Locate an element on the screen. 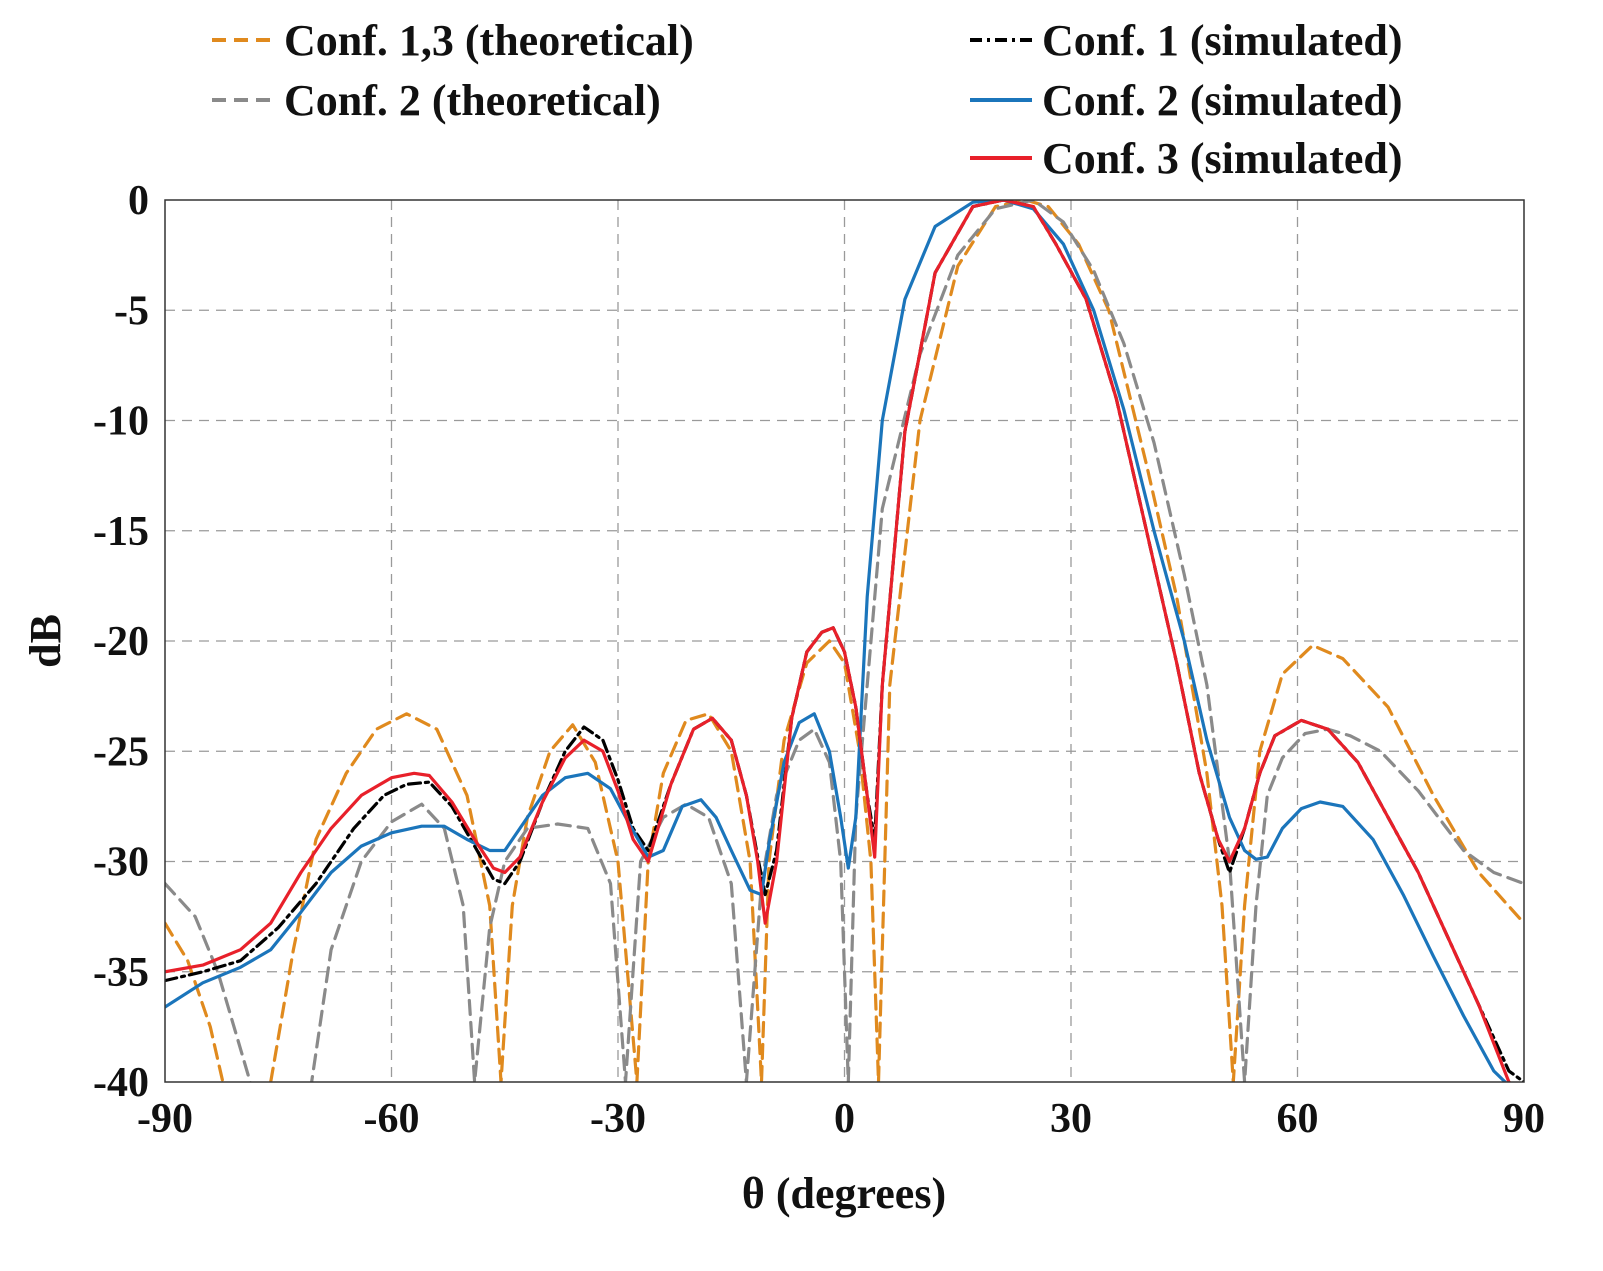 Image resolution: width=1603 pixels, height=1271 pixels. x-tick-label: 90 is located at coordinates (1524, 1119).